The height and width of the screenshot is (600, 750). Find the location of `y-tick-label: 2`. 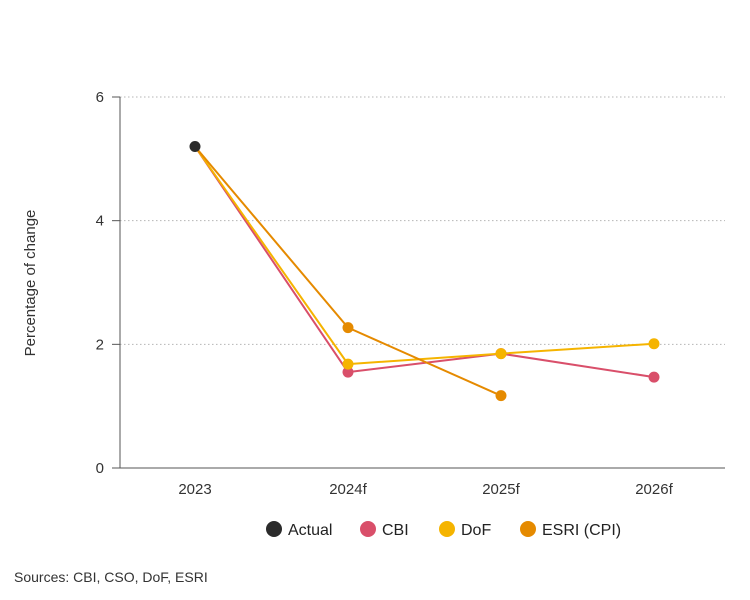

y-tick-label: 2 is located at coordinates (100, 344).